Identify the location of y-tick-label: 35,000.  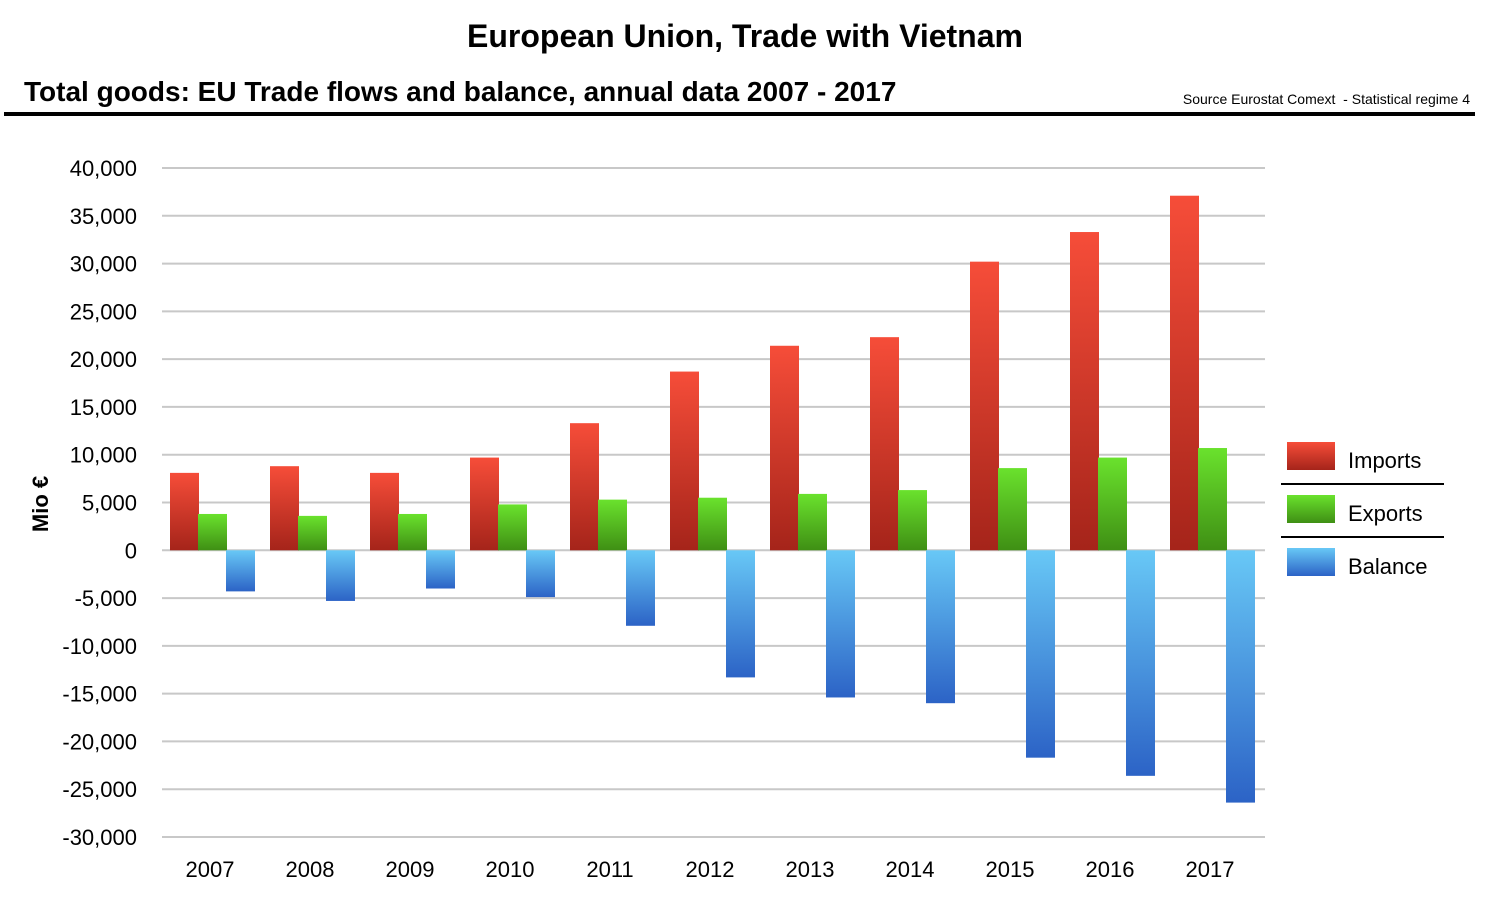
(103, 216).